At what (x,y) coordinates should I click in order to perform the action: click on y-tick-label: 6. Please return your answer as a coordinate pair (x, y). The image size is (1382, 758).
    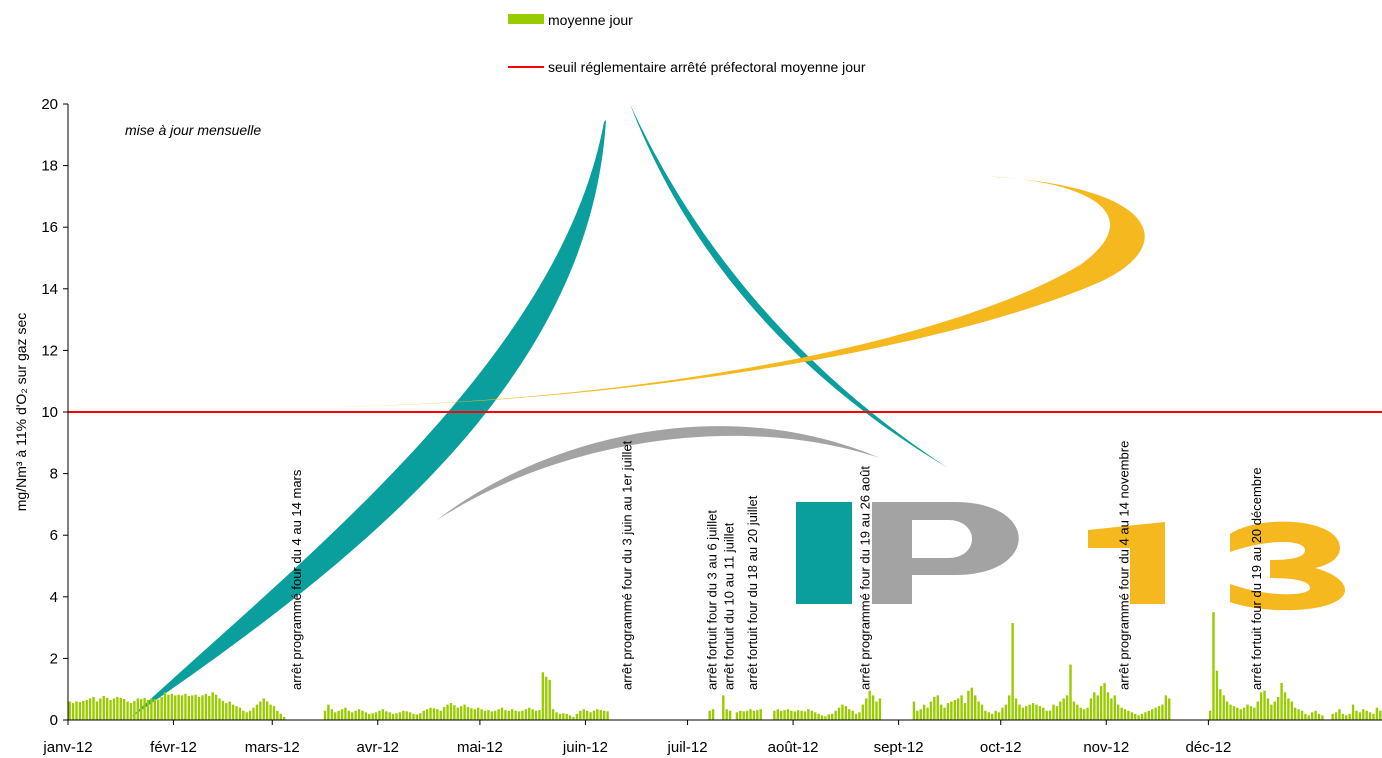
    Looking at the image, I should click on (54, 535).